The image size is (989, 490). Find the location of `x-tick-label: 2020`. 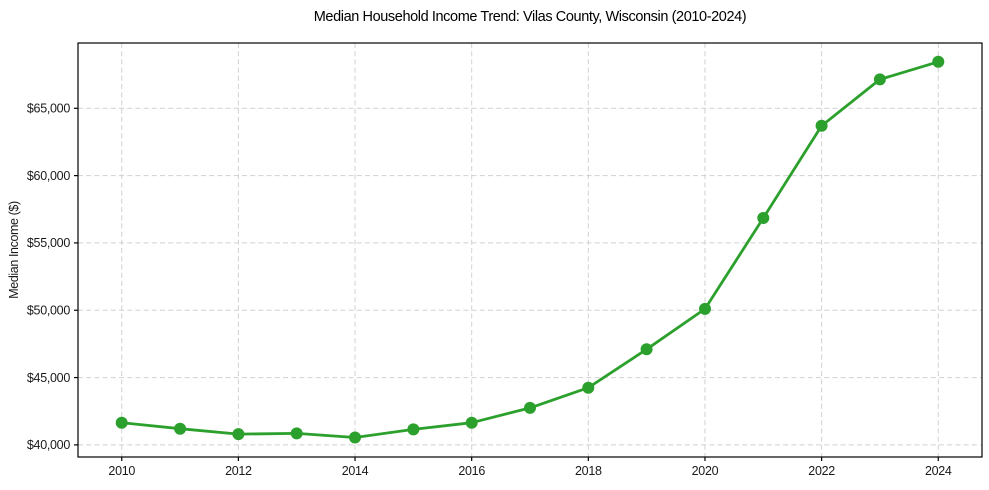

x-tick-label: 2020 is located at coordinates (705, 471).